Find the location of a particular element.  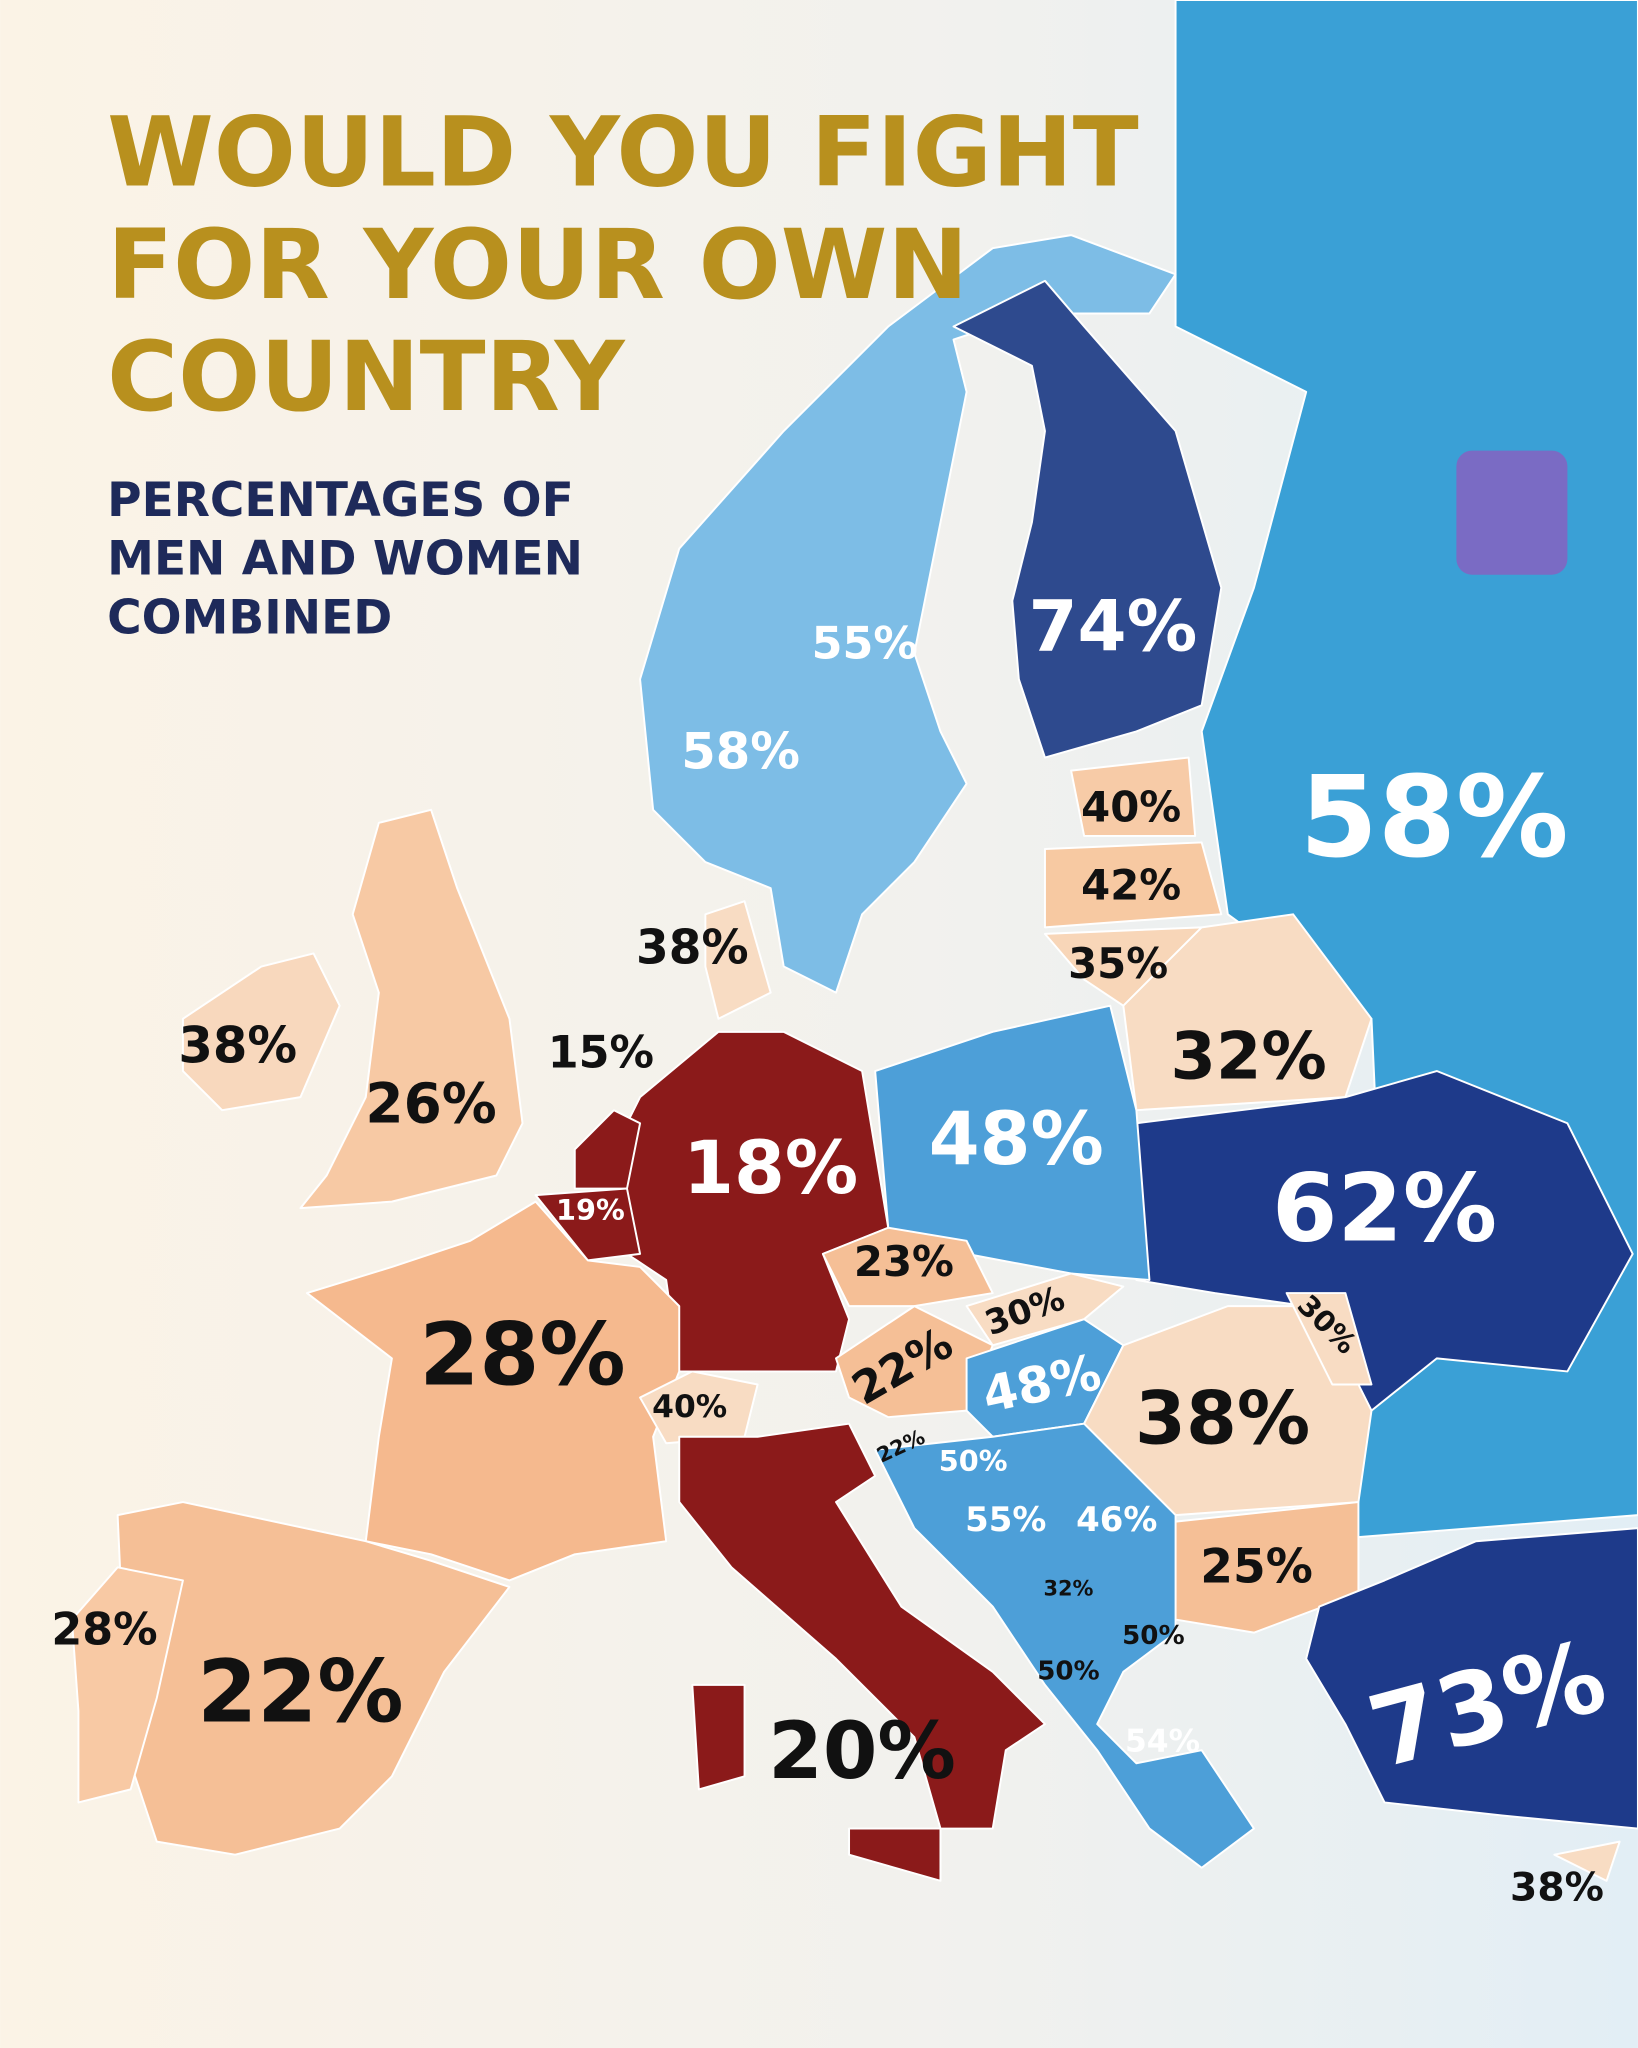

label: 25% is located at coordinates (1256, 1566).